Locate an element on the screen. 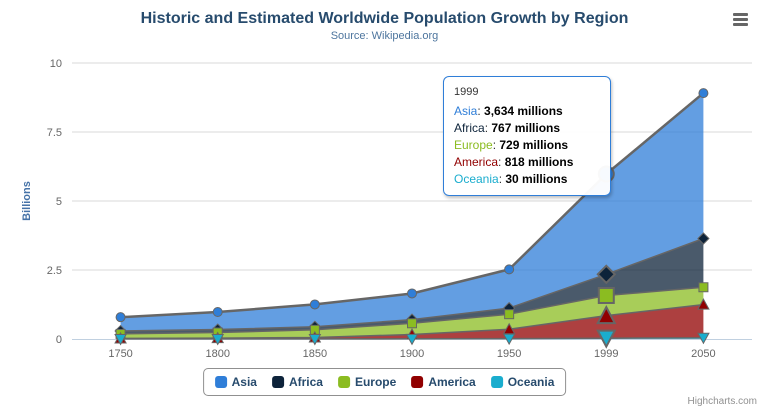  legend-label: America is located at coordinates (452, 382).